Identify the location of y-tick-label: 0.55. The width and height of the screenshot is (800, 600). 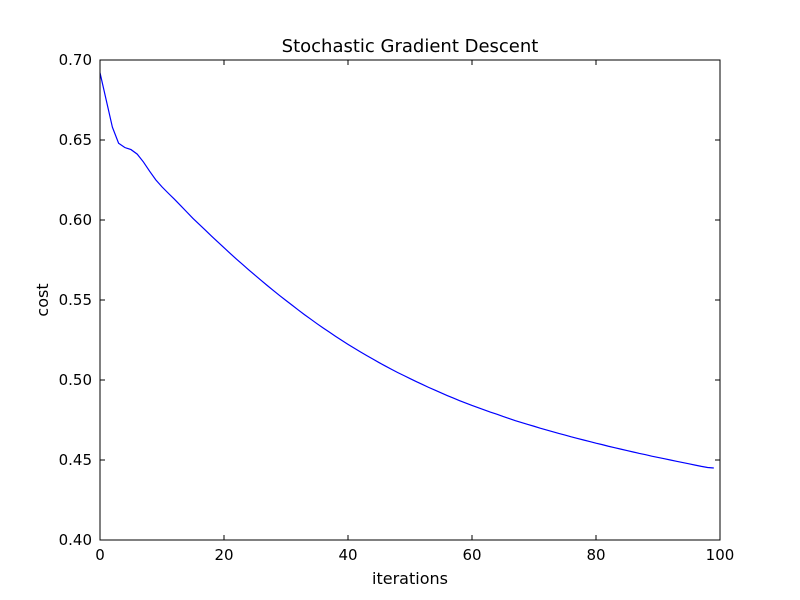
(75, 300).